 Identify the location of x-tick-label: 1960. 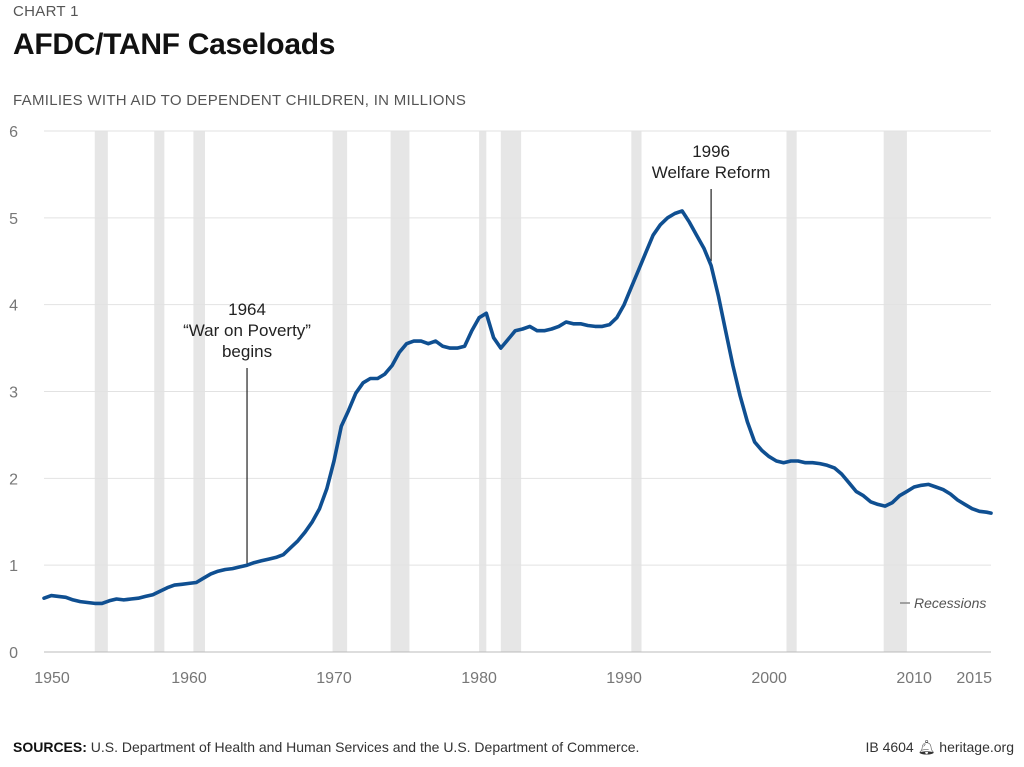
(189, 678).